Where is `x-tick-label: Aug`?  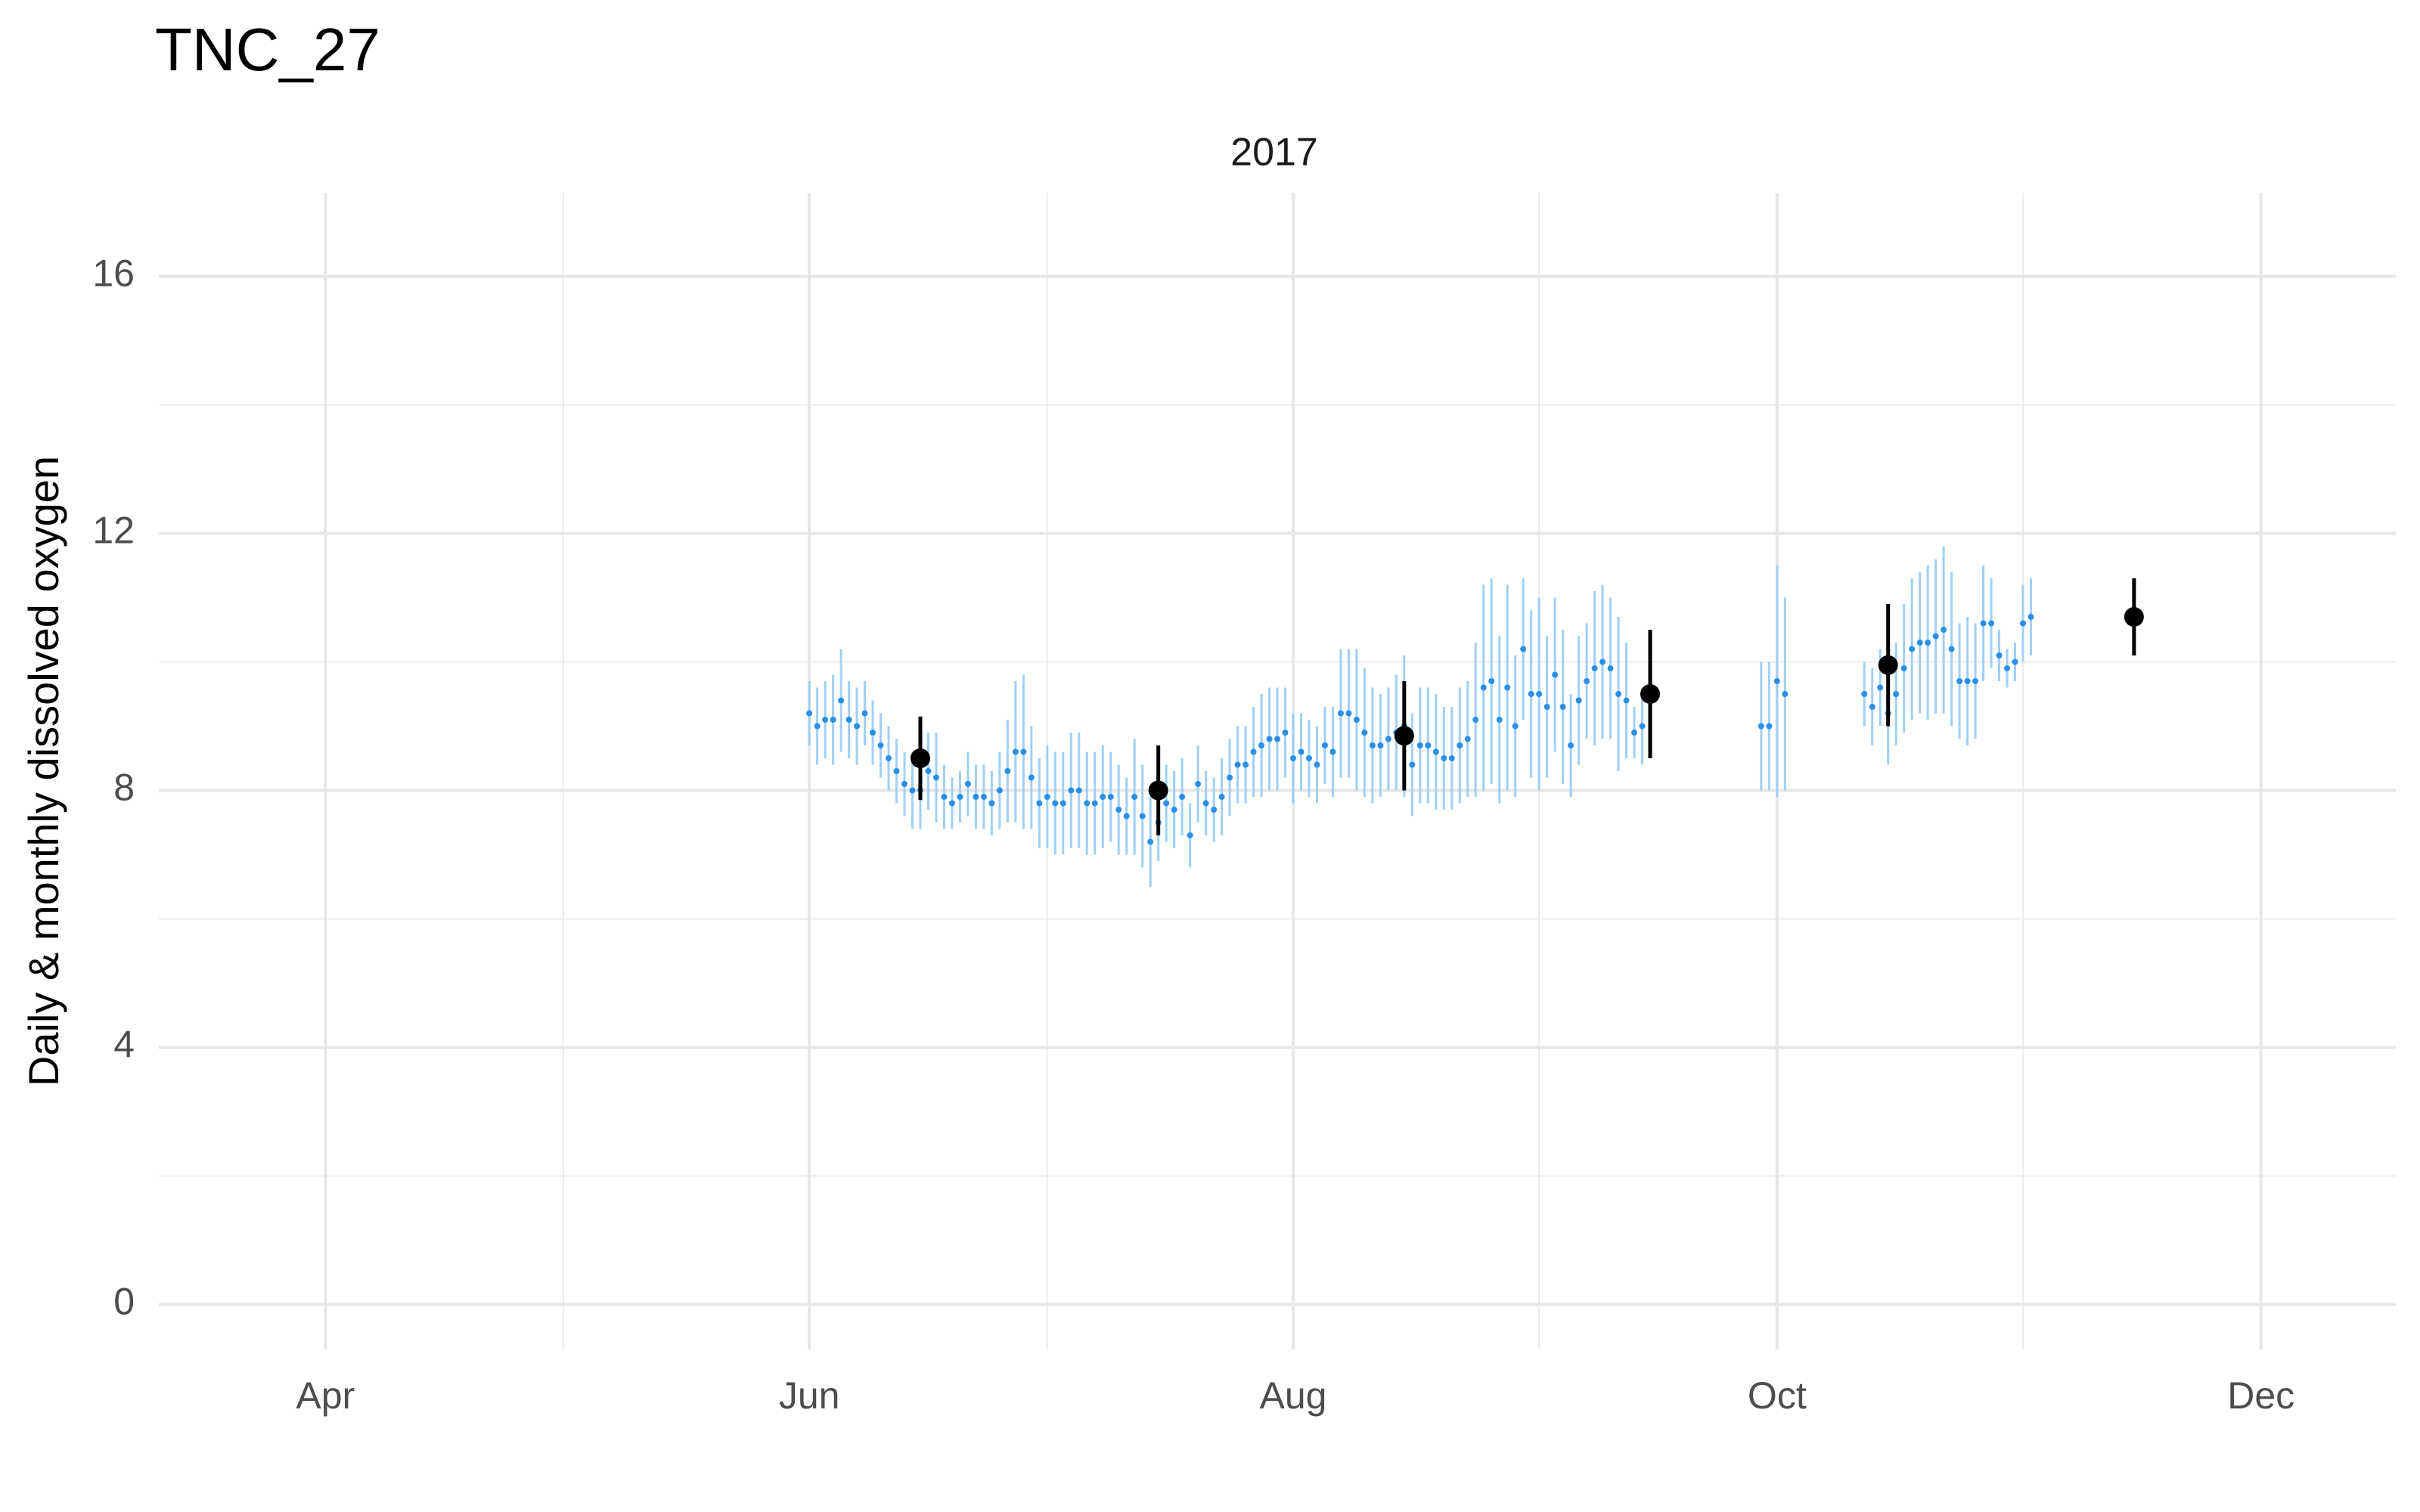 x-tick-label: Aug is located at coordinates (1292, 1395).